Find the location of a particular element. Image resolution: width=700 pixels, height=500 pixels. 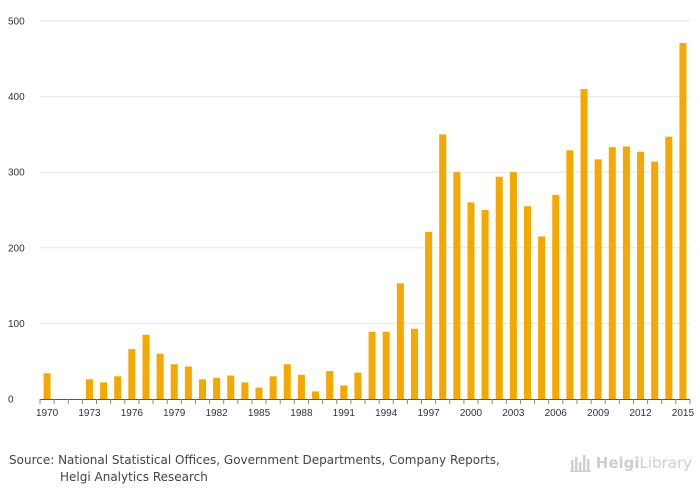

x-tick-label-2000: 2000 is located at coordinates (471, 413).